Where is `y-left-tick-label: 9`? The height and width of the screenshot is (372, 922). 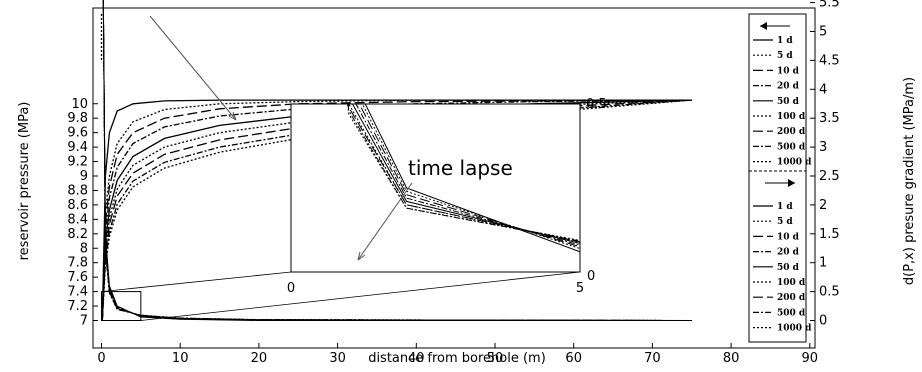
y-left-tick-label: 9 is located at coordinates (84, 176).